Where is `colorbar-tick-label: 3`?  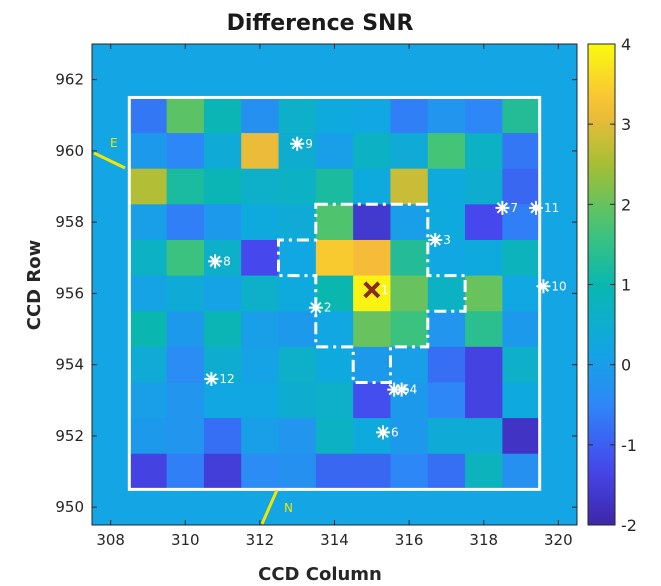 colorbar-tick-label: 3 is located at coordinates (626, 124).